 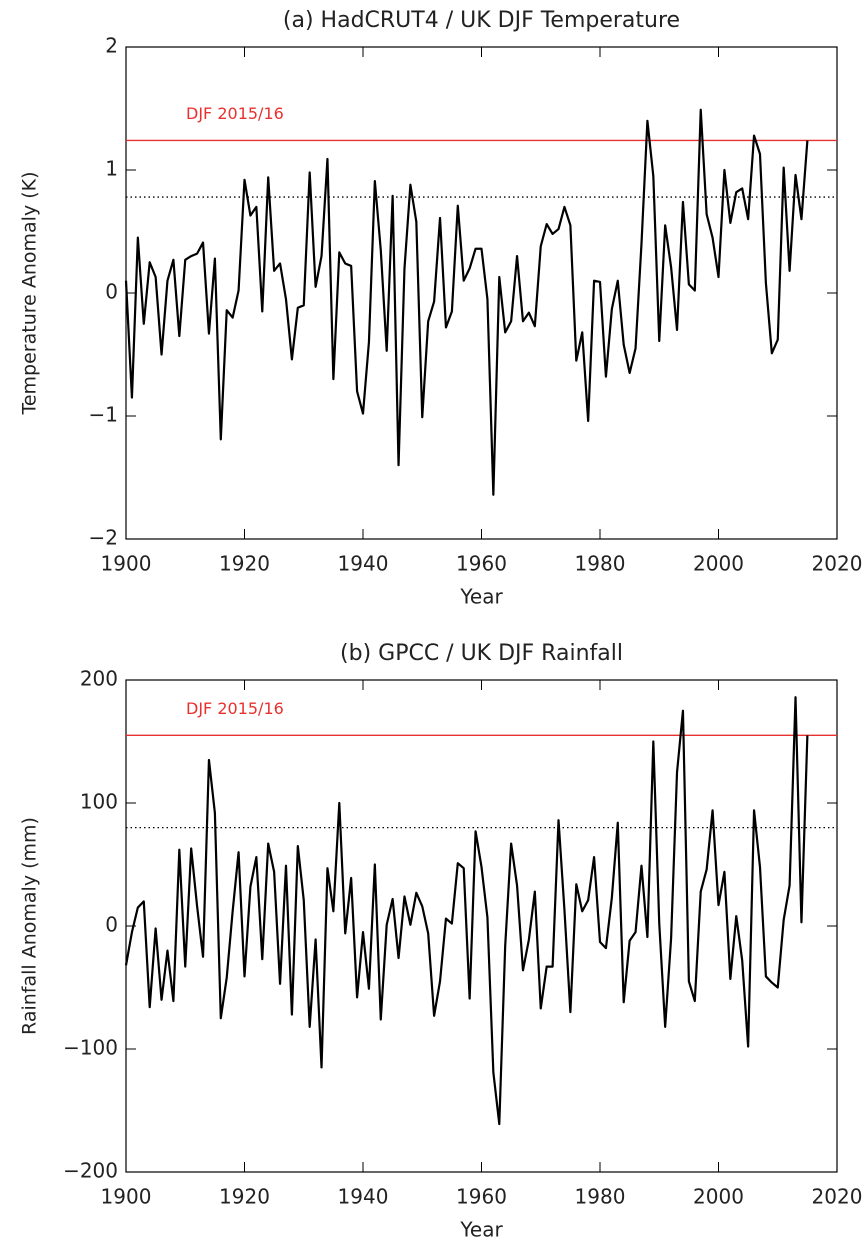 I want to click on y-axis-label: Temperature Anomaly (K), so click(x=30, y=293).